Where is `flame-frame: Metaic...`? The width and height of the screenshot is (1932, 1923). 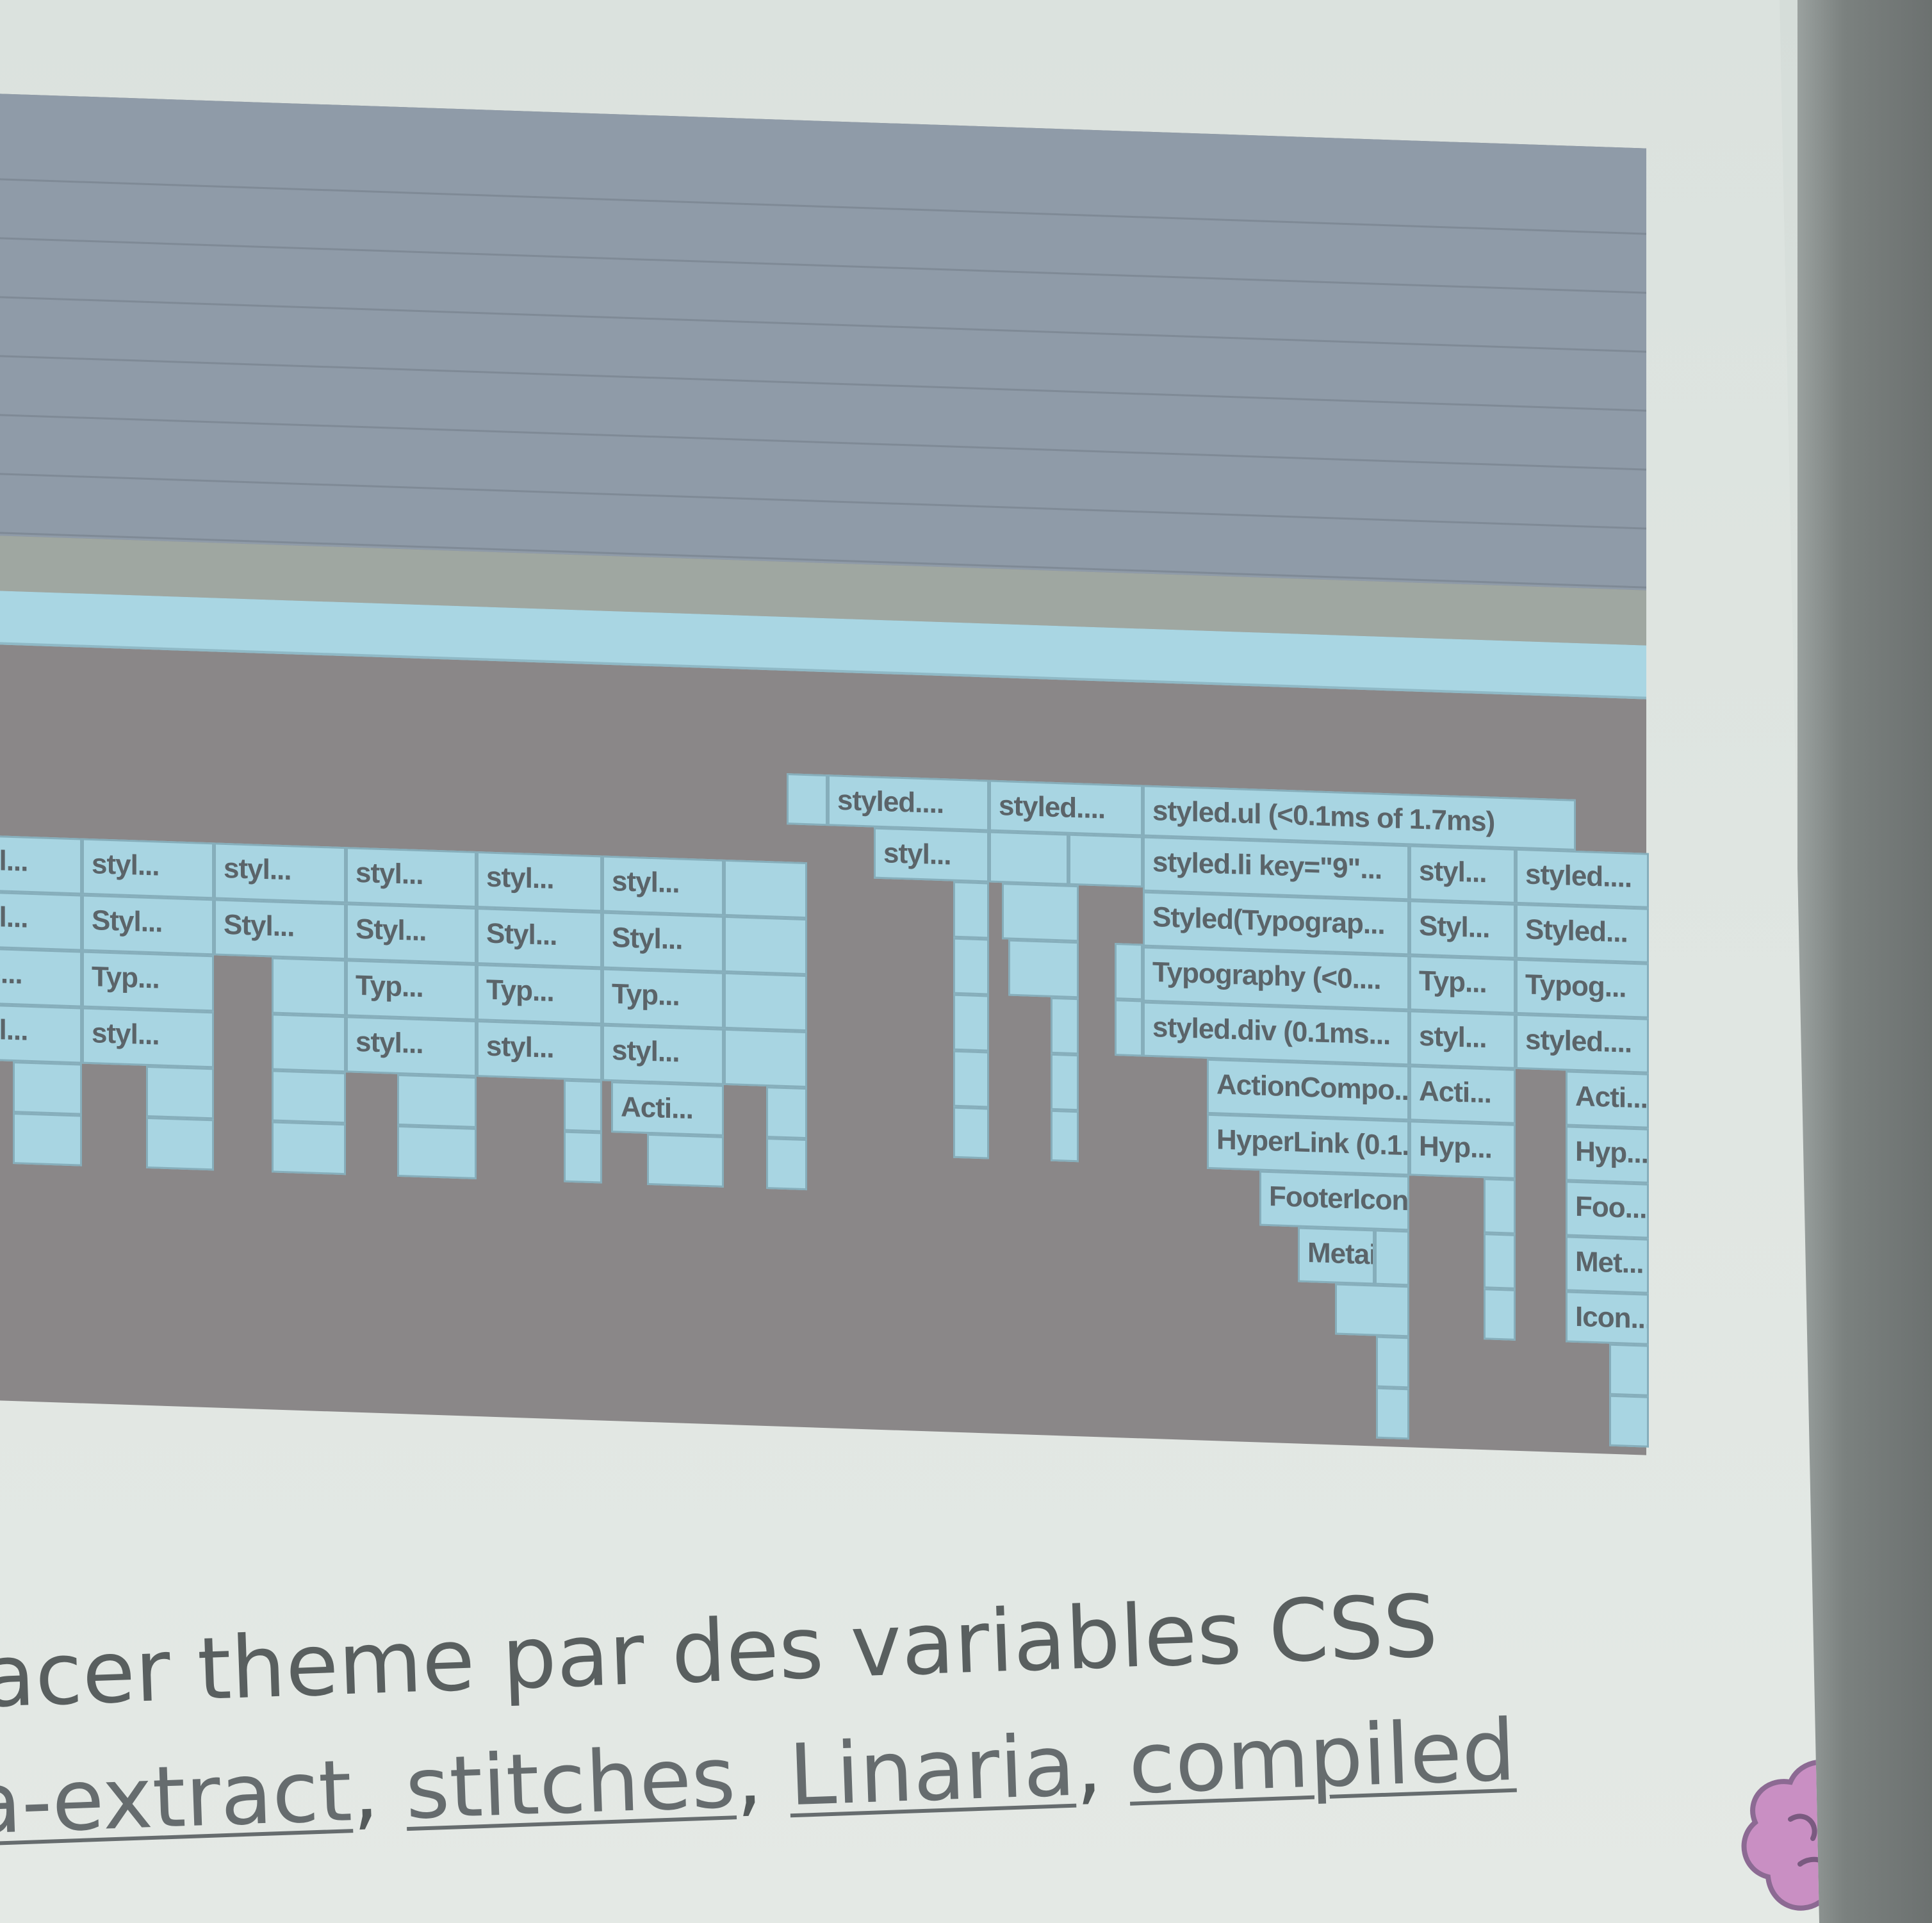
flame-frame: Metaic... is located at coordinates (1336, 1256).